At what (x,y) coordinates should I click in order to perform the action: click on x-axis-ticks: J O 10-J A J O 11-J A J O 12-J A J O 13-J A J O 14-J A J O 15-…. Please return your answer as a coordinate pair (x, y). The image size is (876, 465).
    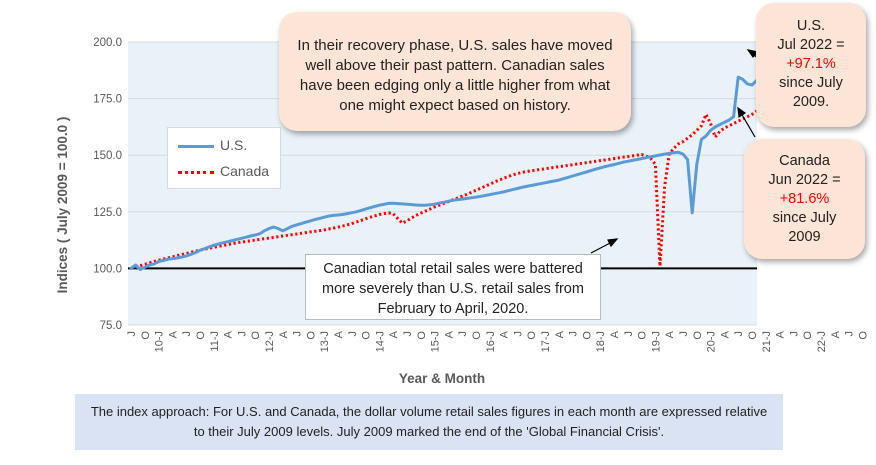
    Looking at the image, I should click on (497, 341).